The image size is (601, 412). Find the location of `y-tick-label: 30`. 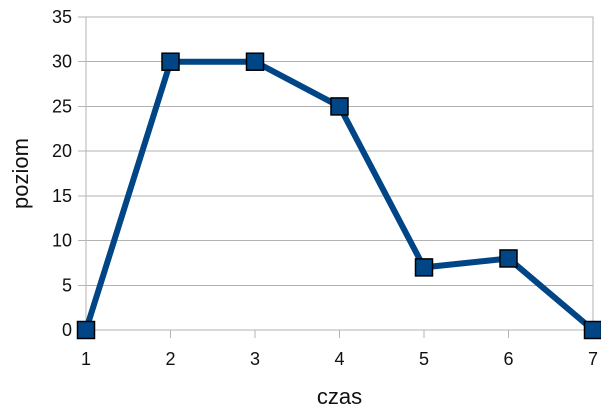

y-tick-label: 30 is located at coordinates (62, 62).